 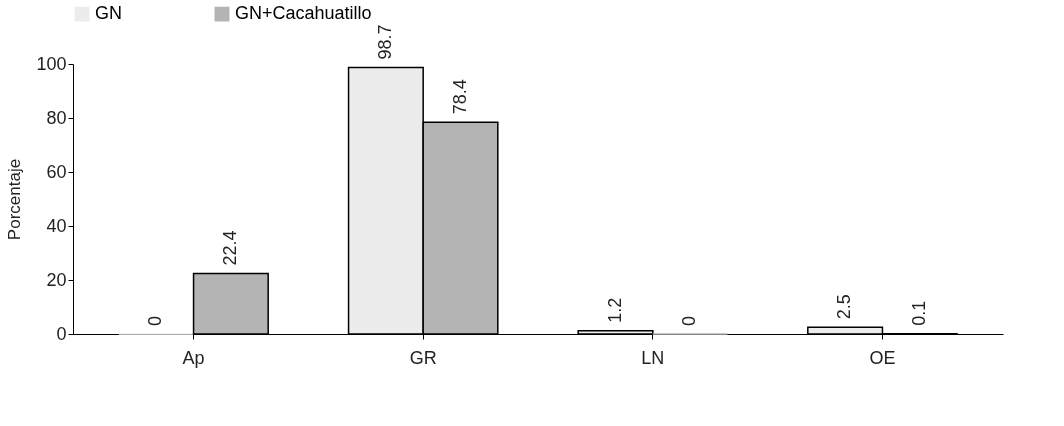 I want to click on x-tick-label: GR, so click(x=423, y=357).